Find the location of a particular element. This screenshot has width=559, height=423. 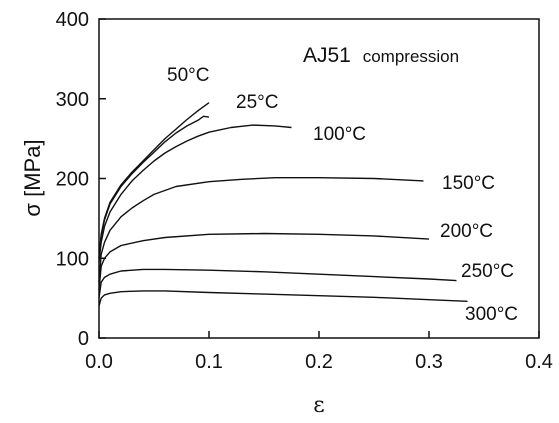

x-tick-label: 0.1 is located at coordinates (209, 362).